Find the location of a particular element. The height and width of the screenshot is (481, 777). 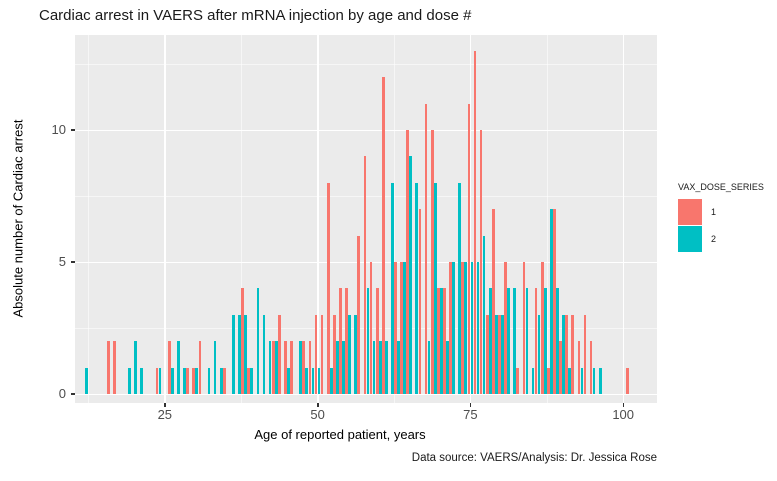

legend-key-dose2: 2 is located at coordinates (721, 238).